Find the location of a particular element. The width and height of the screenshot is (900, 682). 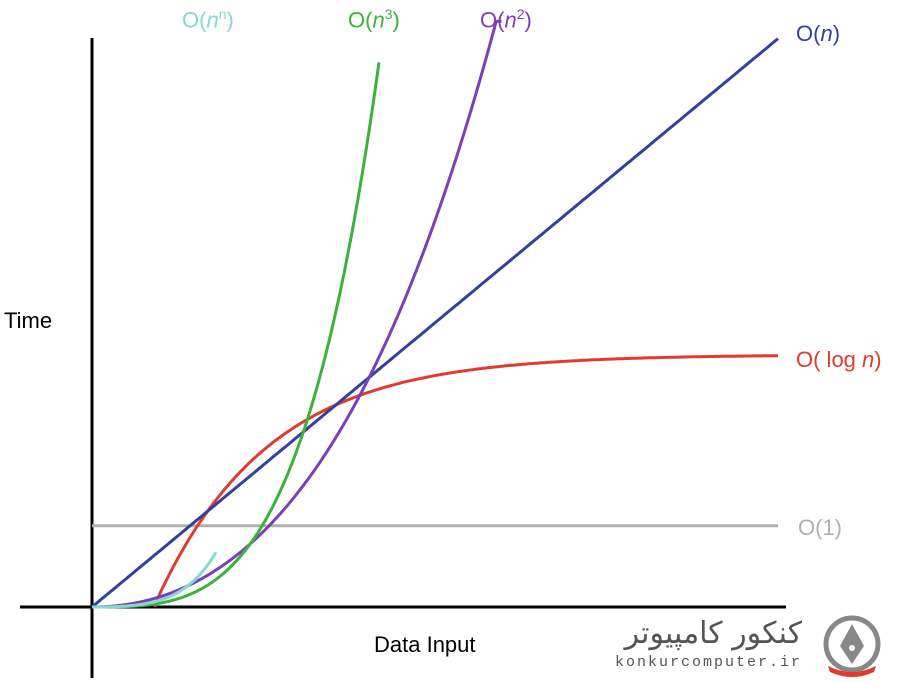

label-on: O(n) is located at coordinates (818, 33).